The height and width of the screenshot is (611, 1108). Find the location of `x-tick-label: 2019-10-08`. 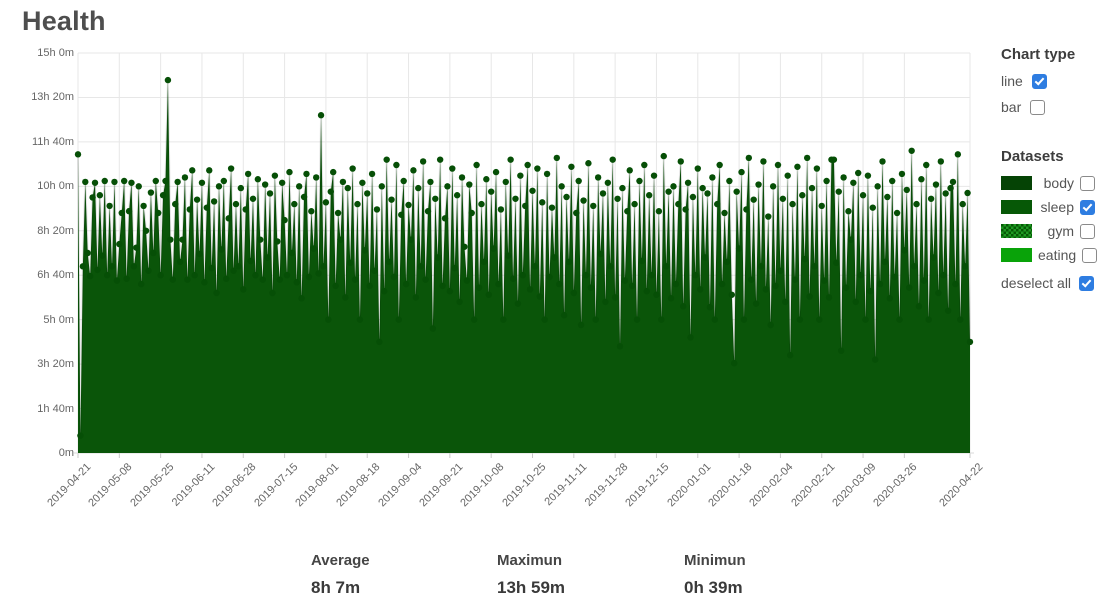

x-tick-label: 2019-10-08 is located at coordinates (482, 485).